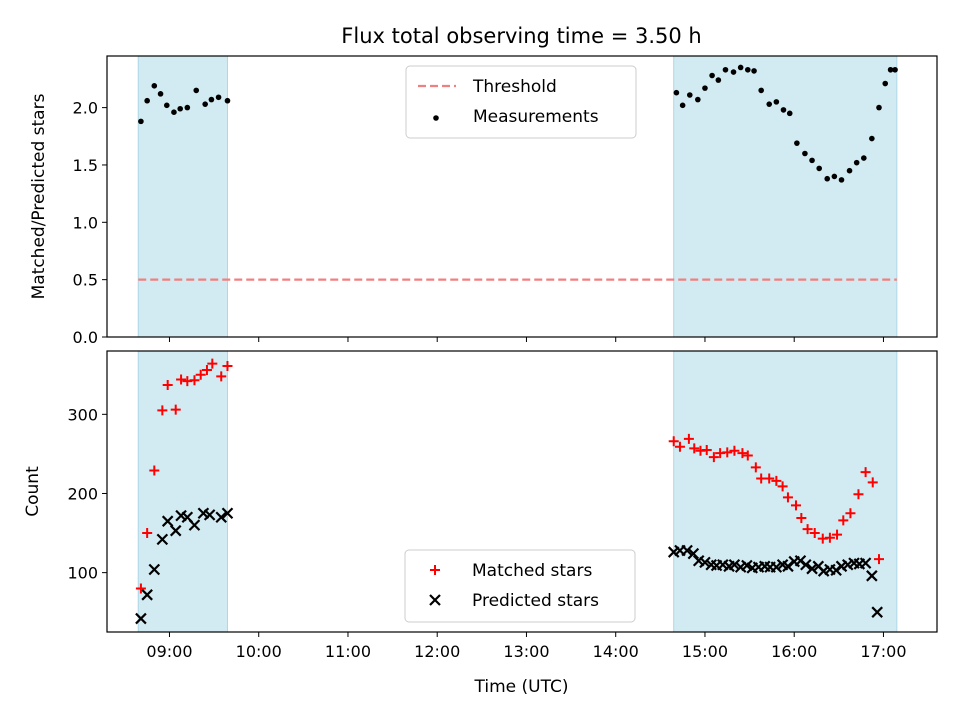  Describe the element at coordinates (521, 687) in the screenshot. I see `x-axis-label: Time (UTC)` at that location.